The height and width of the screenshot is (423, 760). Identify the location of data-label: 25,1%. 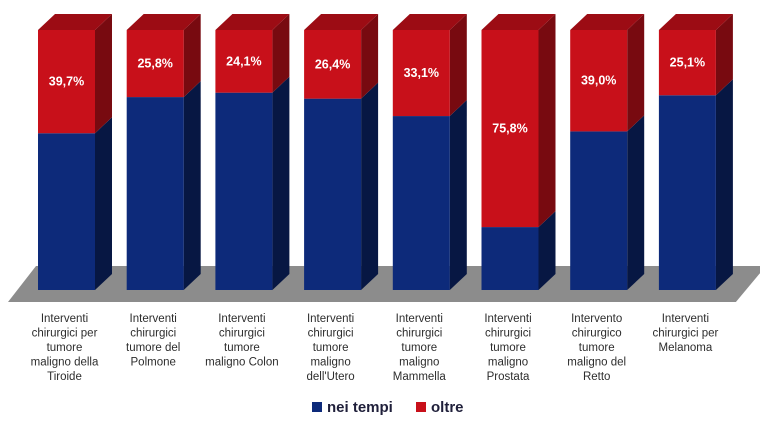
(687, 63).